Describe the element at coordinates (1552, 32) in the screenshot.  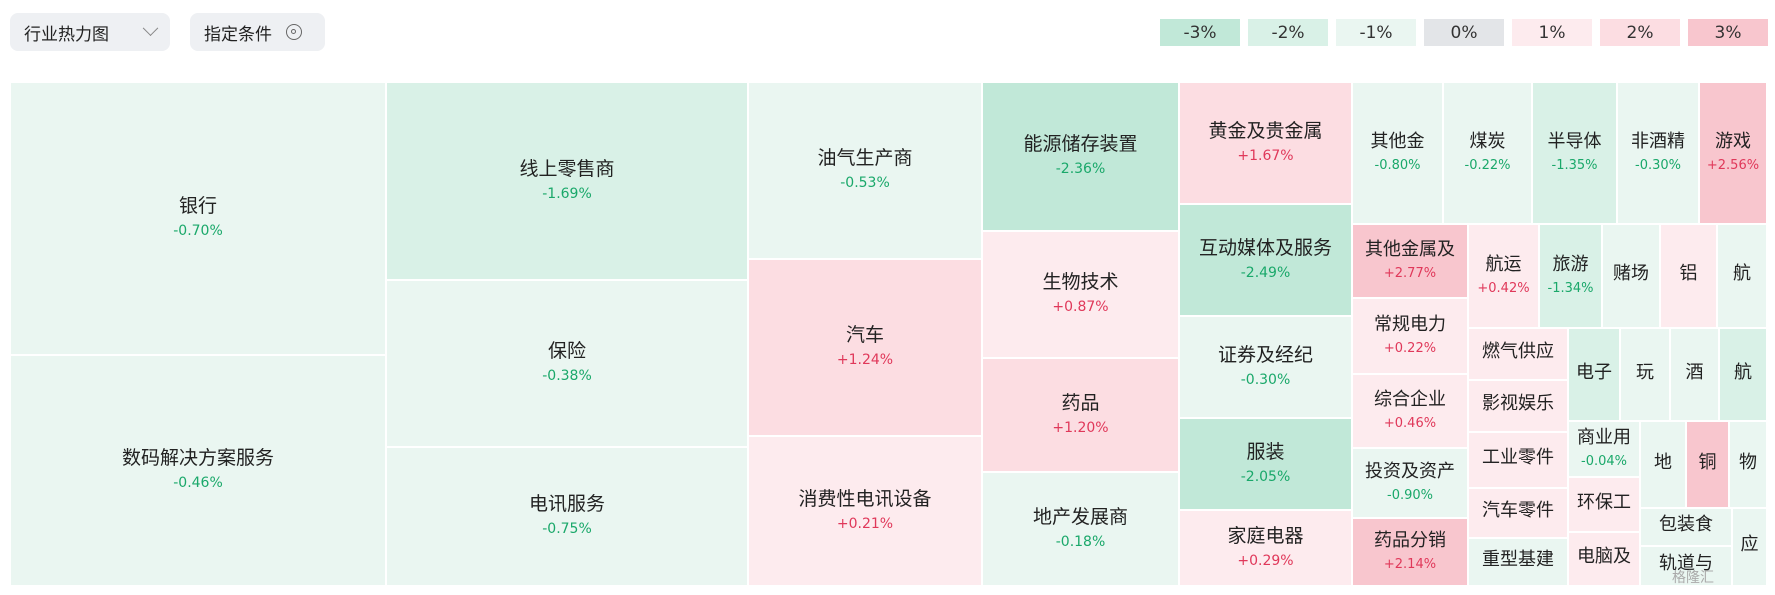
I see `legend-item: 1%` at that location.